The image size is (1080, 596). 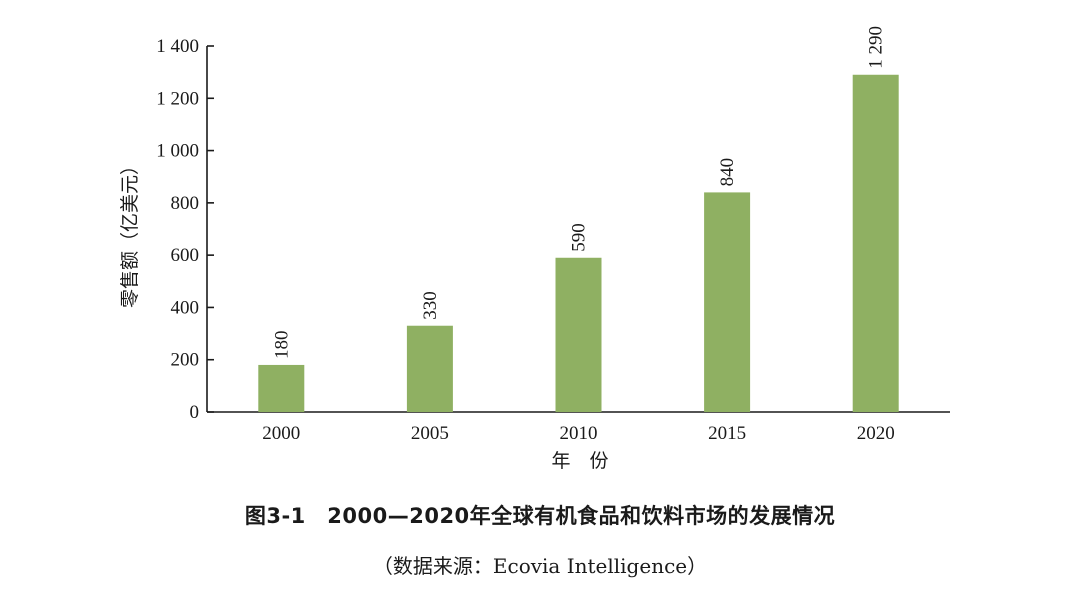 What do you see at coordinates (579, 433) in the screenshot?
I see `x-tick-label: 2010` at bounding box center [579, 433].